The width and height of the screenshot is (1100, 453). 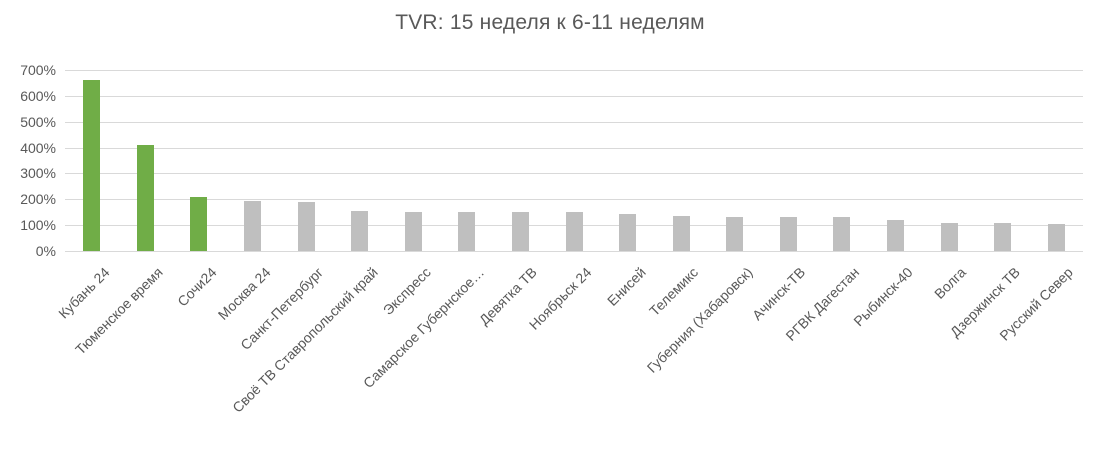 I want to click on chart-title: TVR: 15 неделя к 6-11 неделям, so click(x=550, y=22).